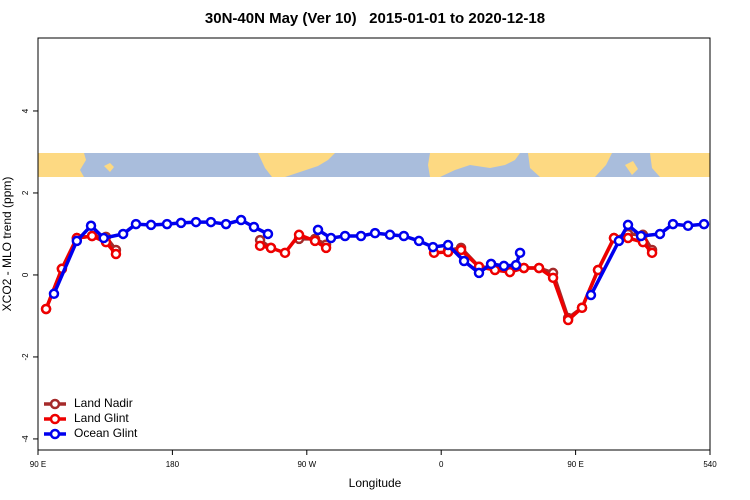 This screenshot has height=500, width=750. Describe the element at coordinates (25, 357) in the screenshot. I see `y-tick-label: -2` at that location.